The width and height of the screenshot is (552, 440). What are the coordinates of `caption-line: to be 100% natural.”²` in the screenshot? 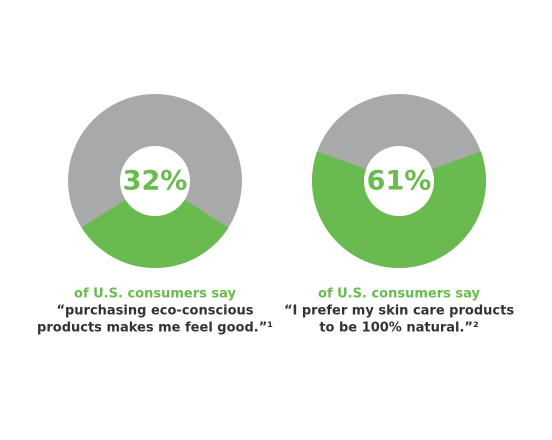 It's located at (398, 328).